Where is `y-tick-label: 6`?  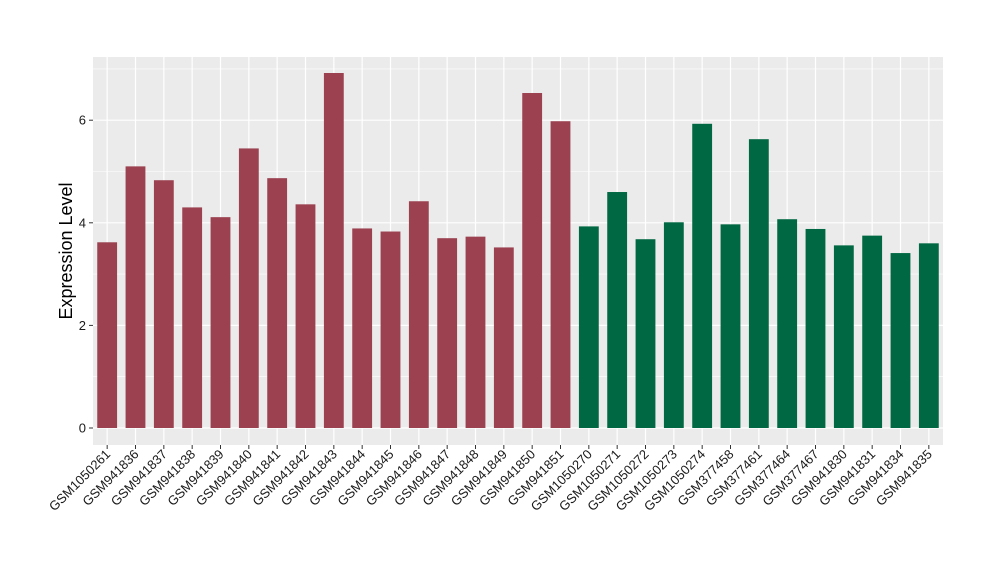
y-tick-label: 6 is located at coordinates (82, 120).